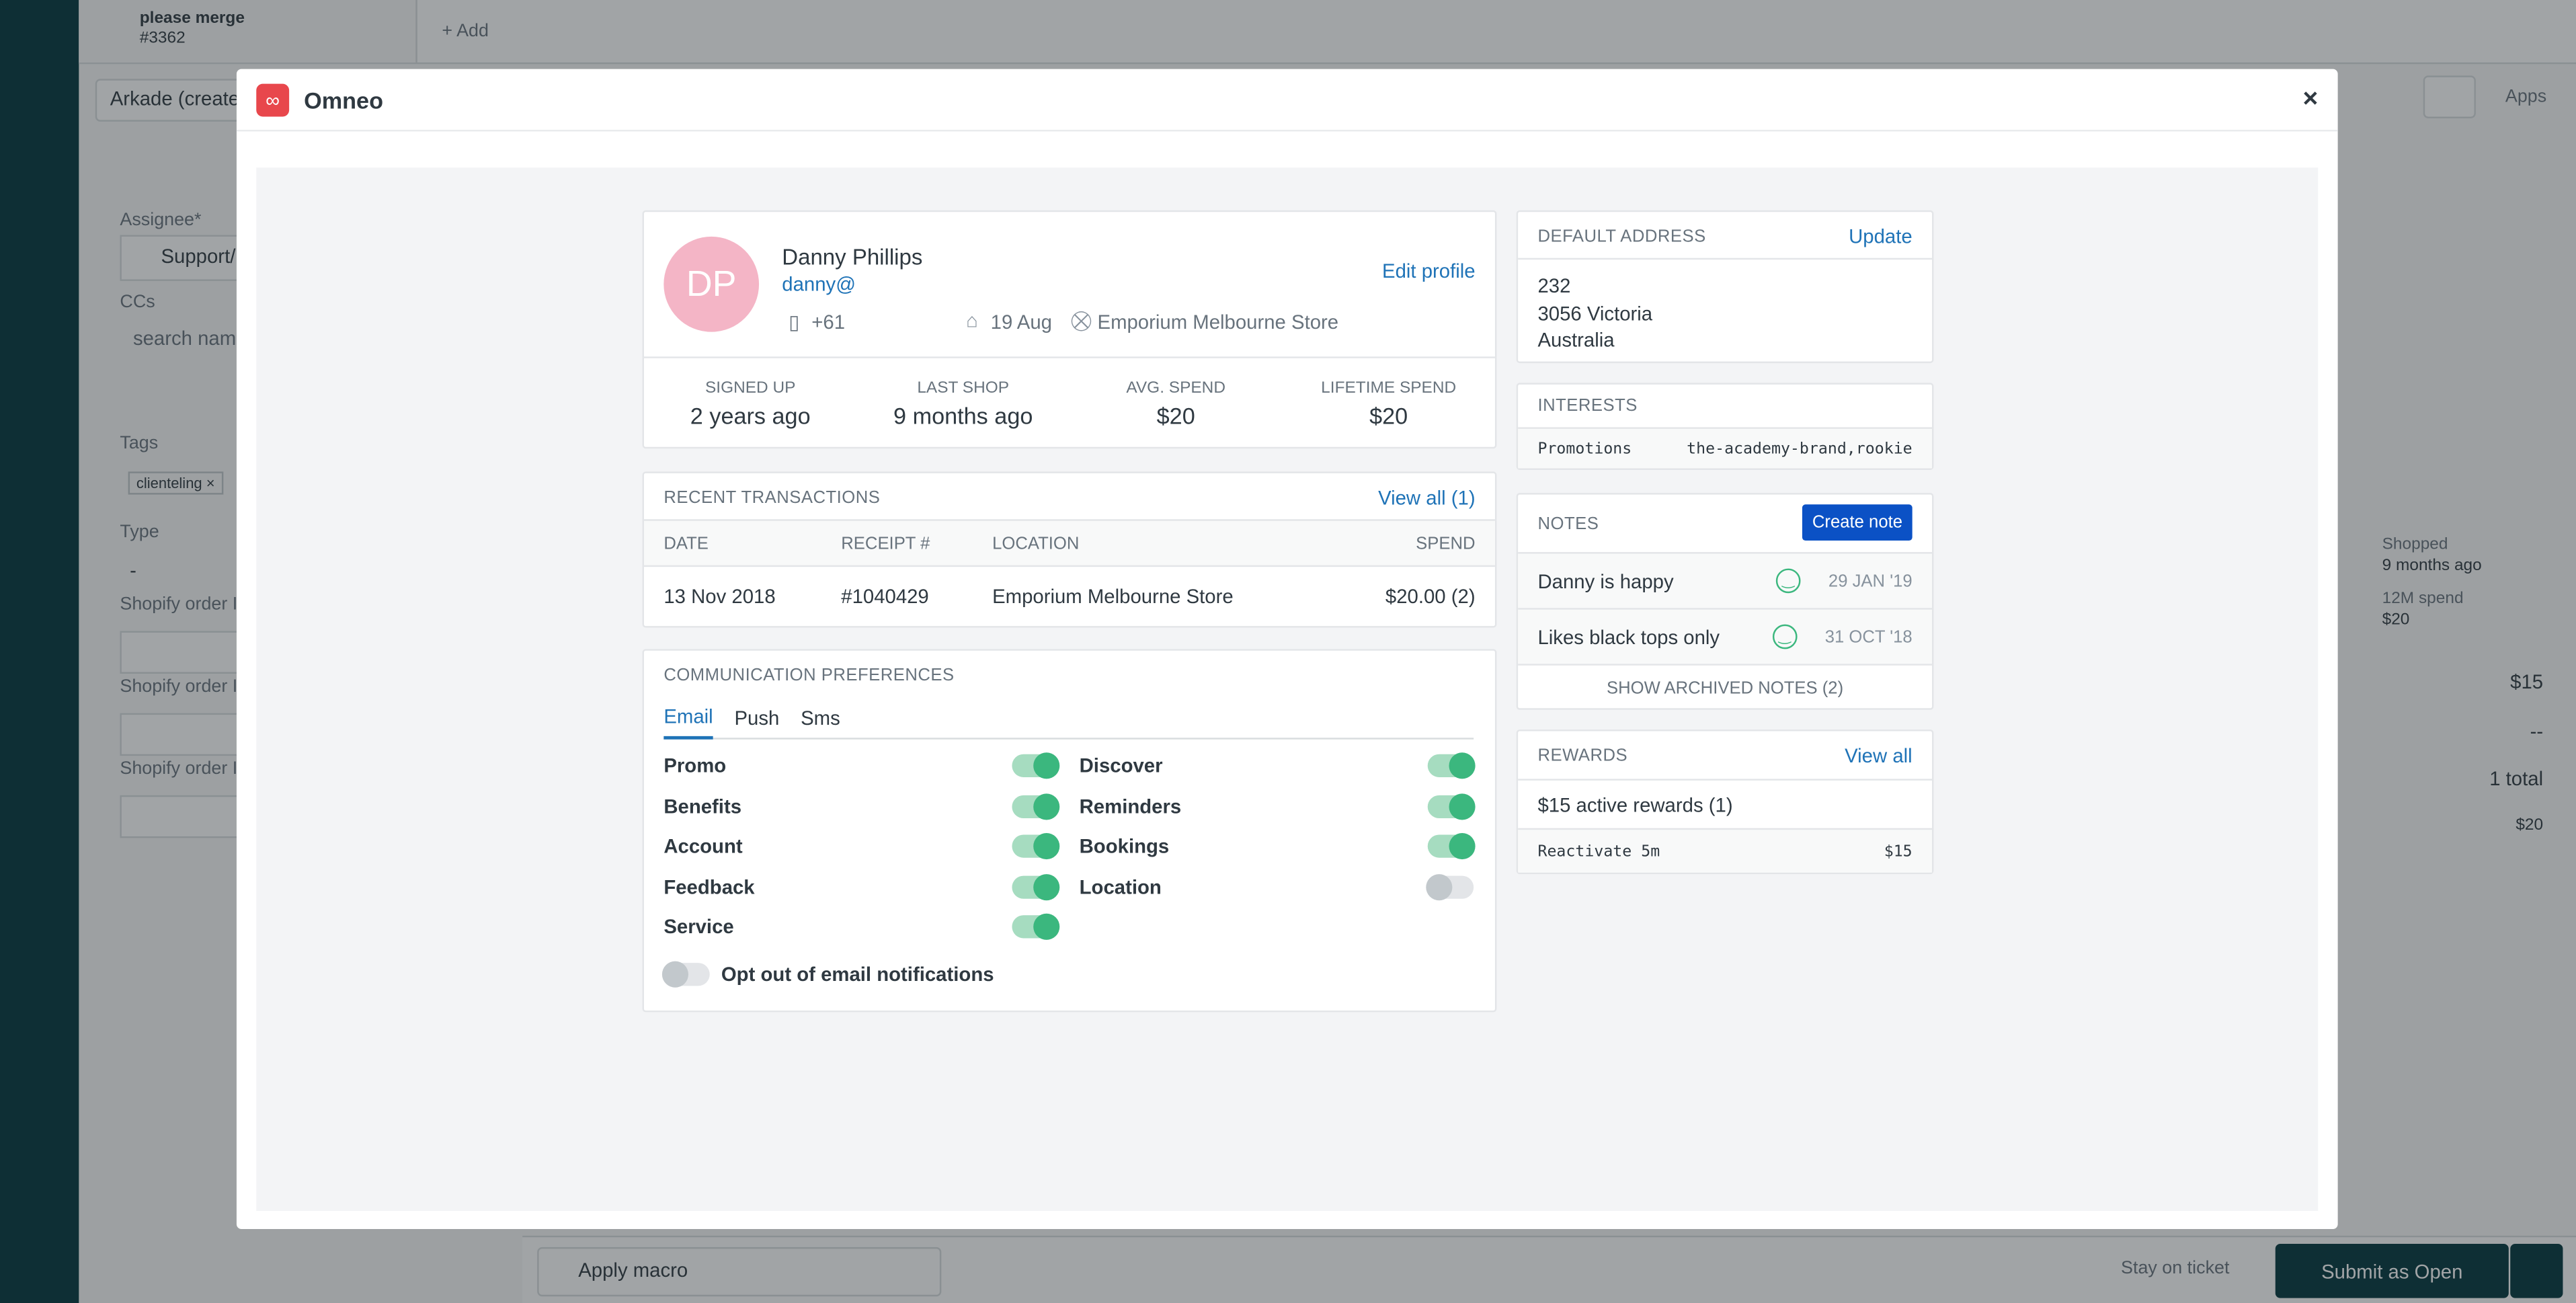 Image resolution: width=2576 pixels, height=1303 pixels. I want to click on profile-birthday: 19 Aug, so click(1021, 322).